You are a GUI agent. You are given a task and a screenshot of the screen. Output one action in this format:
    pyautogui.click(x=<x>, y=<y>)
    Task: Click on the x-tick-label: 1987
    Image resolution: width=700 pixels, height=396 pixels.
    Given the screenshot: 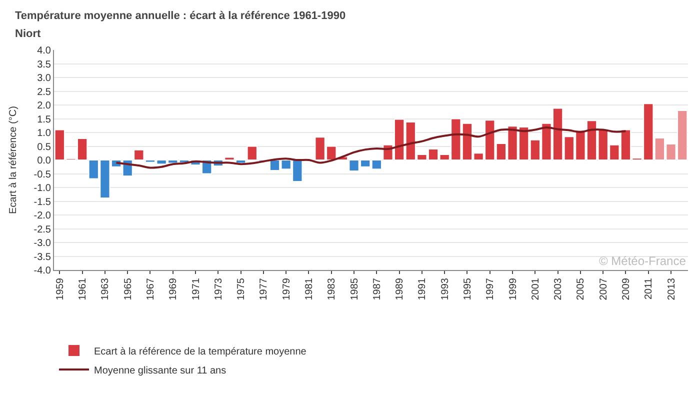 What is the action you would take?
    pyautogui.click(x=377, y=289)
    